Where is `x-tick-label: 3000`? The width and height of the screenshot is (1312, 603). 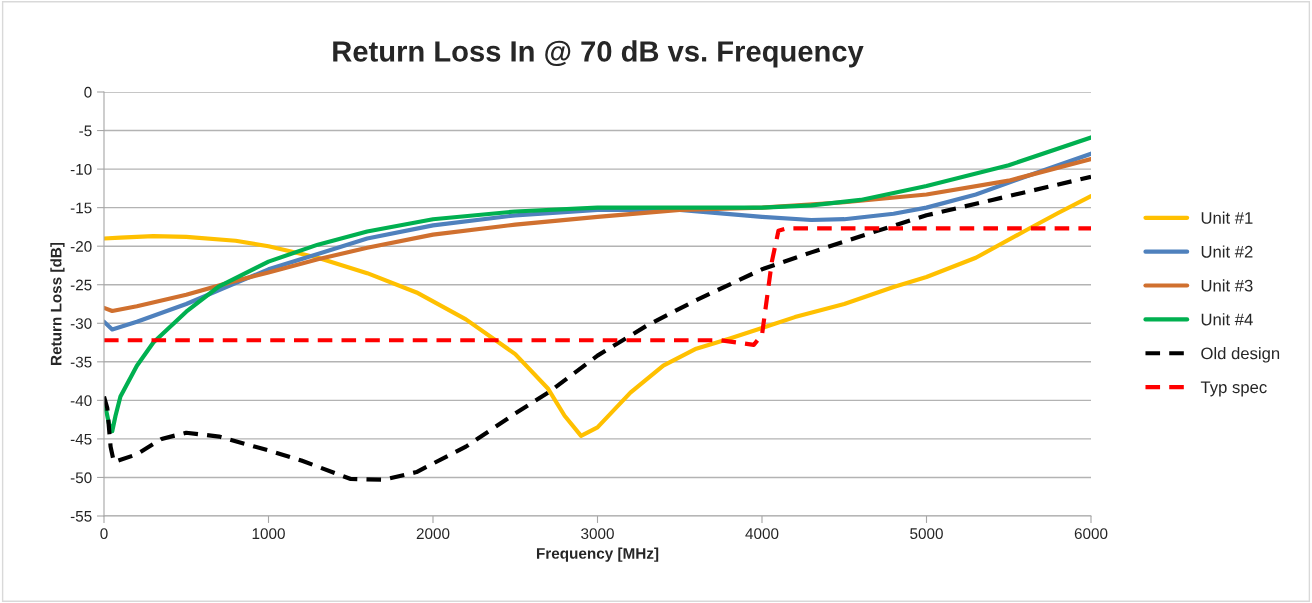
x-tick-label: 3000 is located at coordinates (597, 534).